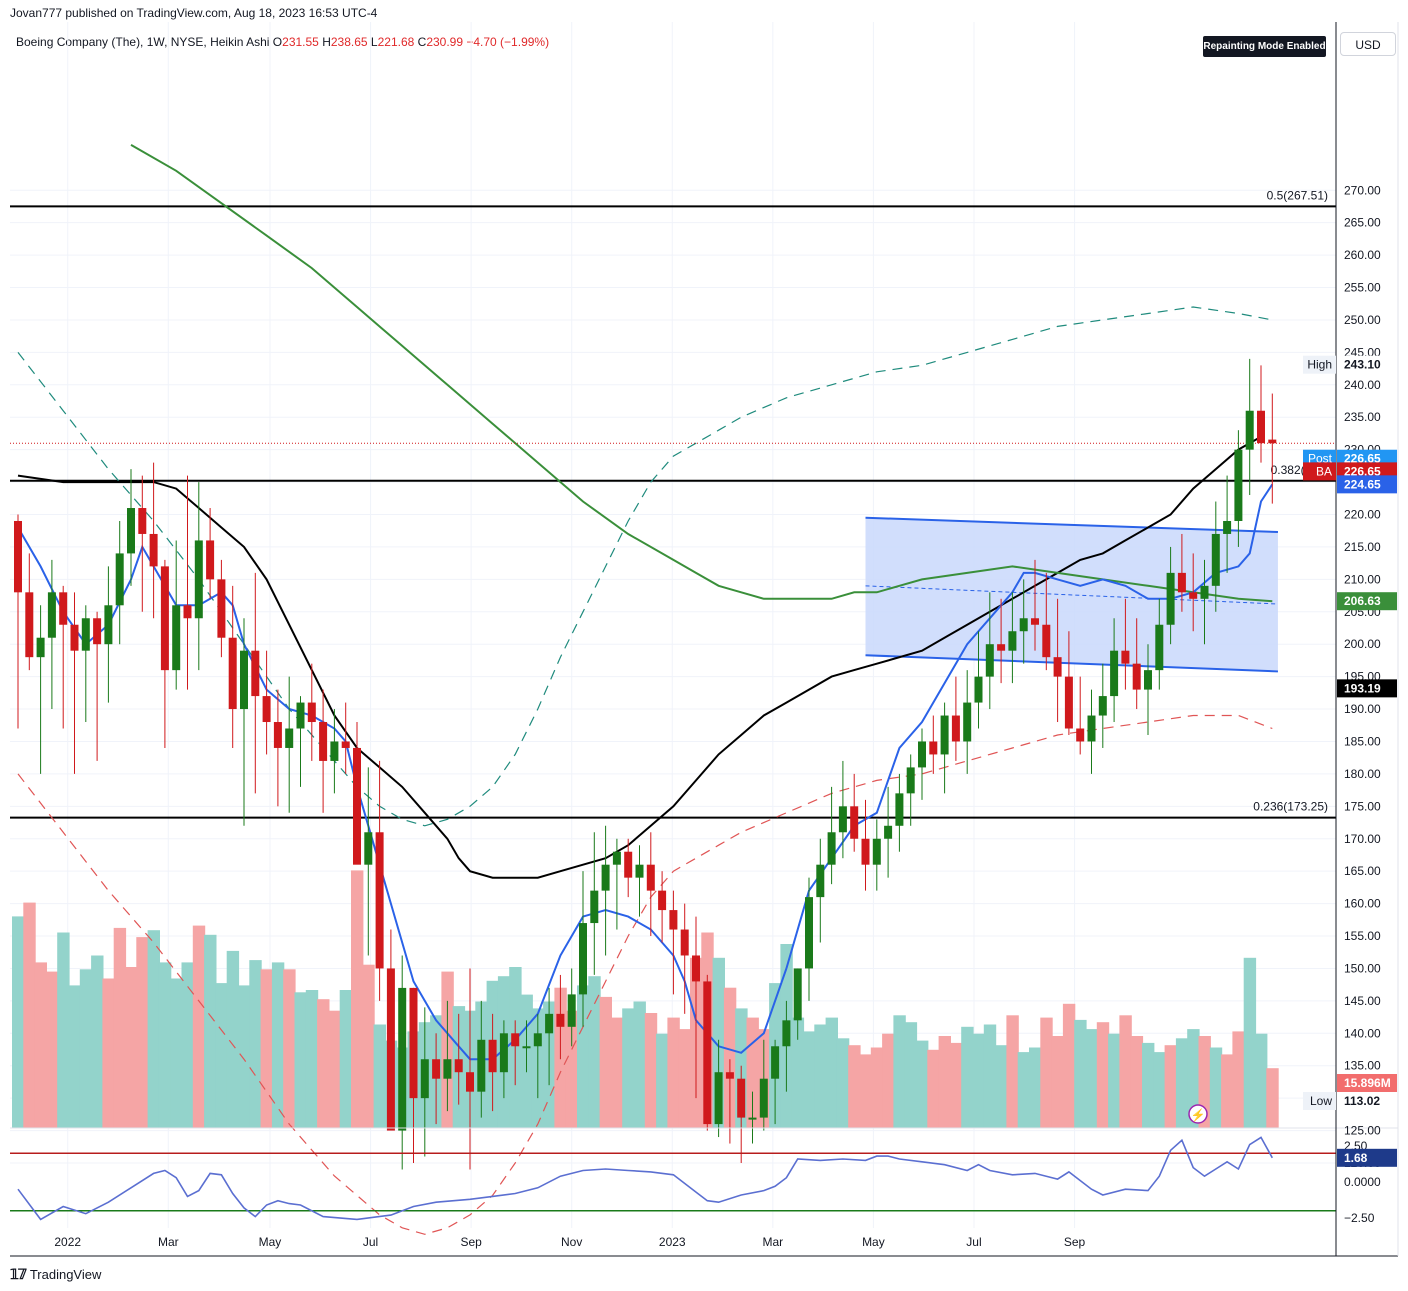  Describe the element at coordinates (645, 1178) in the screenshot. I see `oscillator-line` at that location.